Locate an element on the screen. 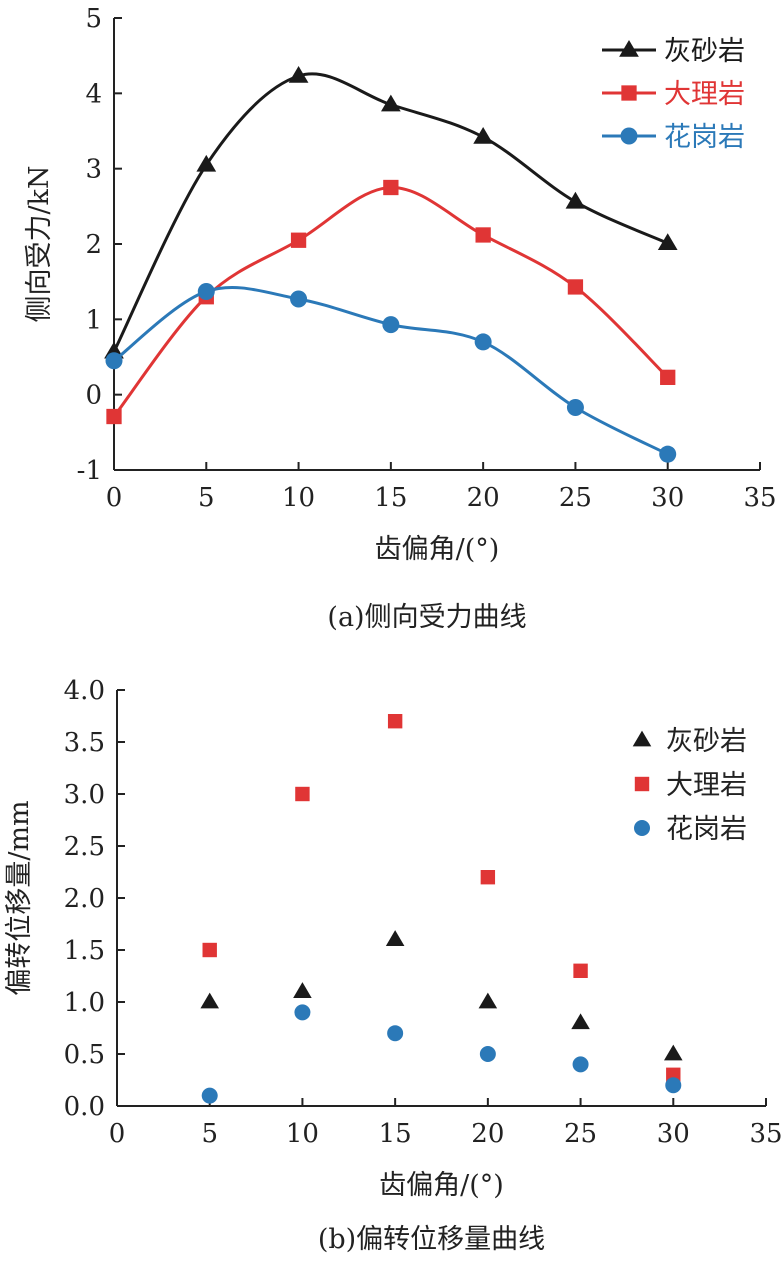  series-triangle is located at coordinates (441, 995).